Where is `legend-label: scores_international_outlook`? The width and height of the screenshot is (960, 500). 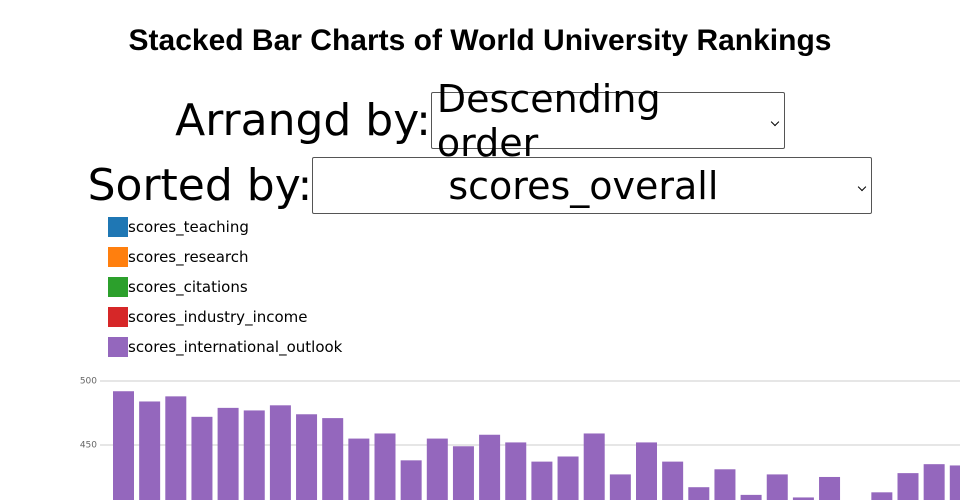
legend-label: scores_international_outlook is located at coordinates (235, 347).